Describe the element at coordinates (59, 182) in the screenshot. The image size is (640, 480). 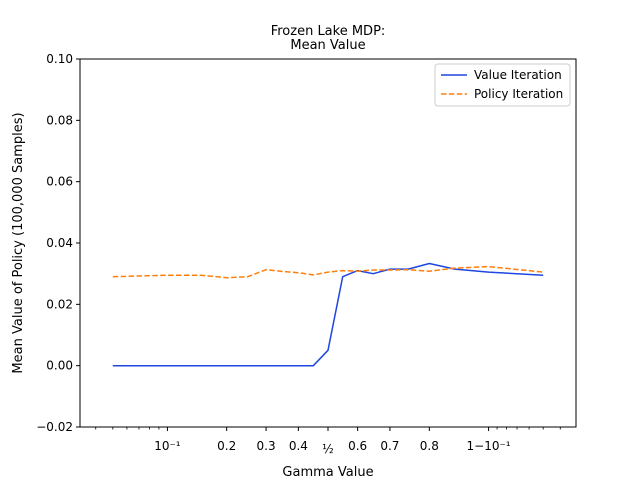
I see `y-tick-label: 0.06` at that location.